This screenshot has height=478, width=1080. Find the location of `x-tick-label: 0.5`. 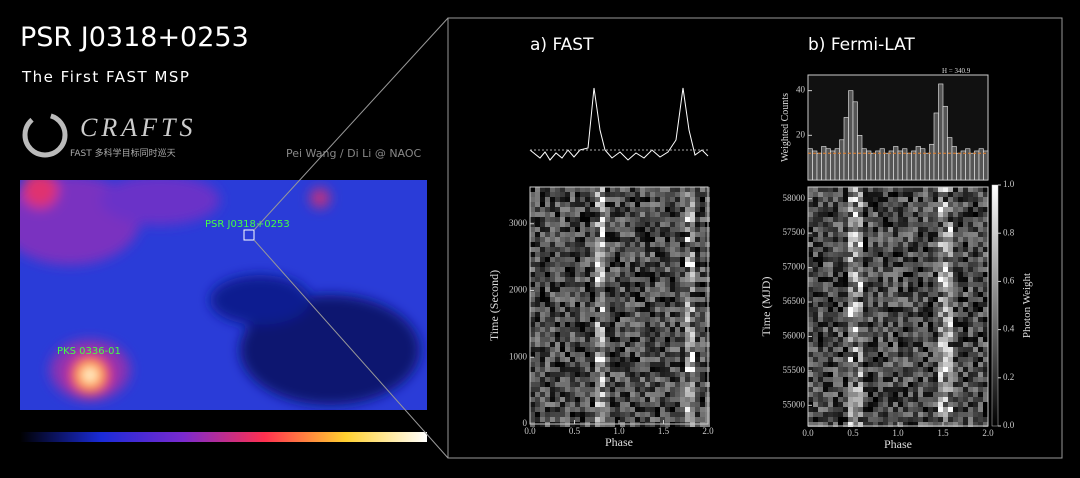

x-tick-label: 0.5 is located at coordinates (853, 433).